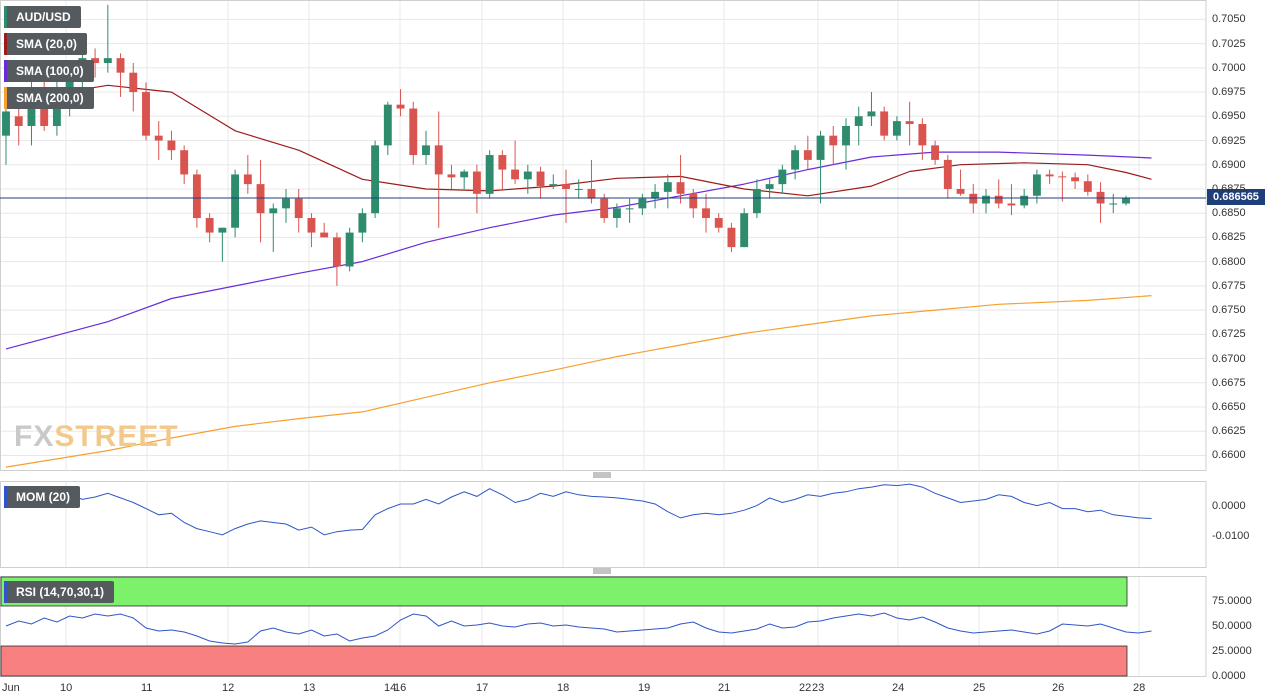 This screenshot has height=700, width=1276. I want to click on time-tick-label: 19, so click(644, 688).